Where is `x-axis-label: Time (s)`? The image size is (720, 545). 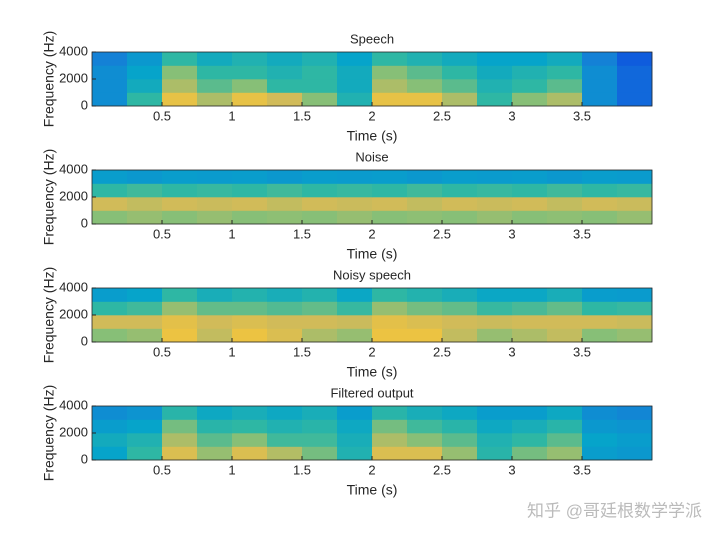
x-axis-label: Time (s) is located at coordinates (372, 136).